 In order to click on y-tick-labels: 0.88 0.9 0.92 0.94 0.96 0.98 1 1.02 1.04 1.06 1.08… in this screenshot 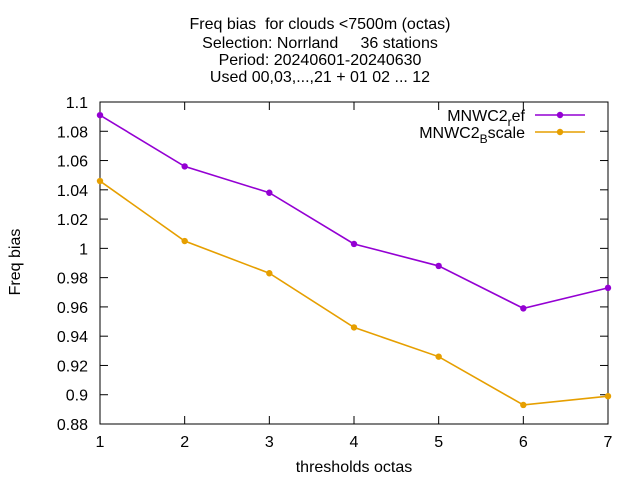, I will do `click(72, 264)`.